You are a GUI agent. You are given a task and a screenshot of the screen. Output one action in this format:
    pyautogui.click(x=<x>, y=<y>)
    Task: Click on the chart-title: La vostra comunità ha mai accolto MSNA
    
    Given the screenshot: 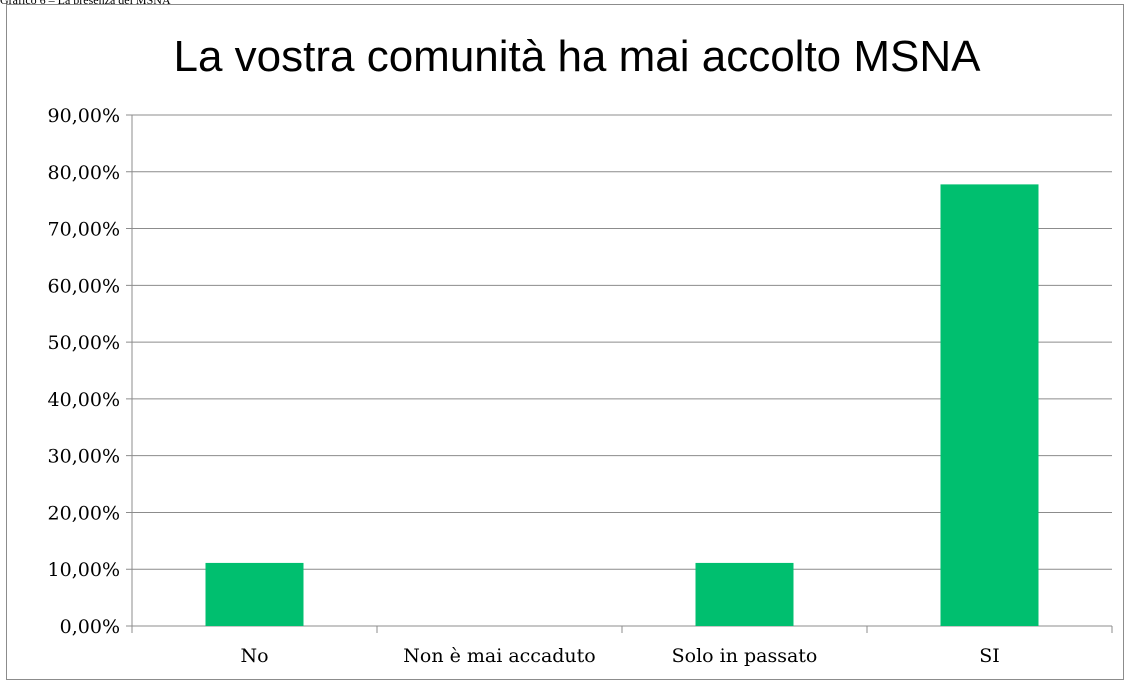 What is the action you would take?
    pyautogui.click(x=577, y=56)
    